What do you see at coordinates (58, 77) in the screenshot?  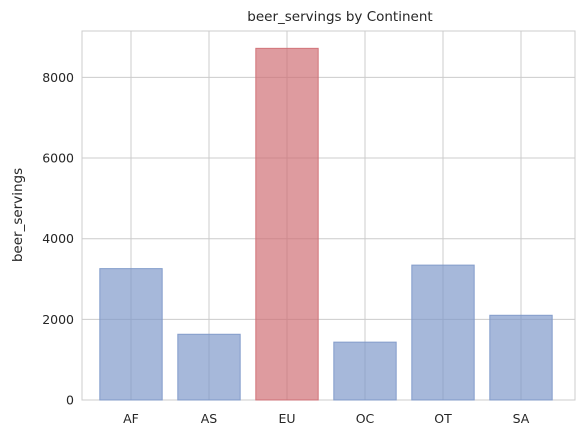 I see `y-tick-label: 8000` at bounding box center [58, 77].